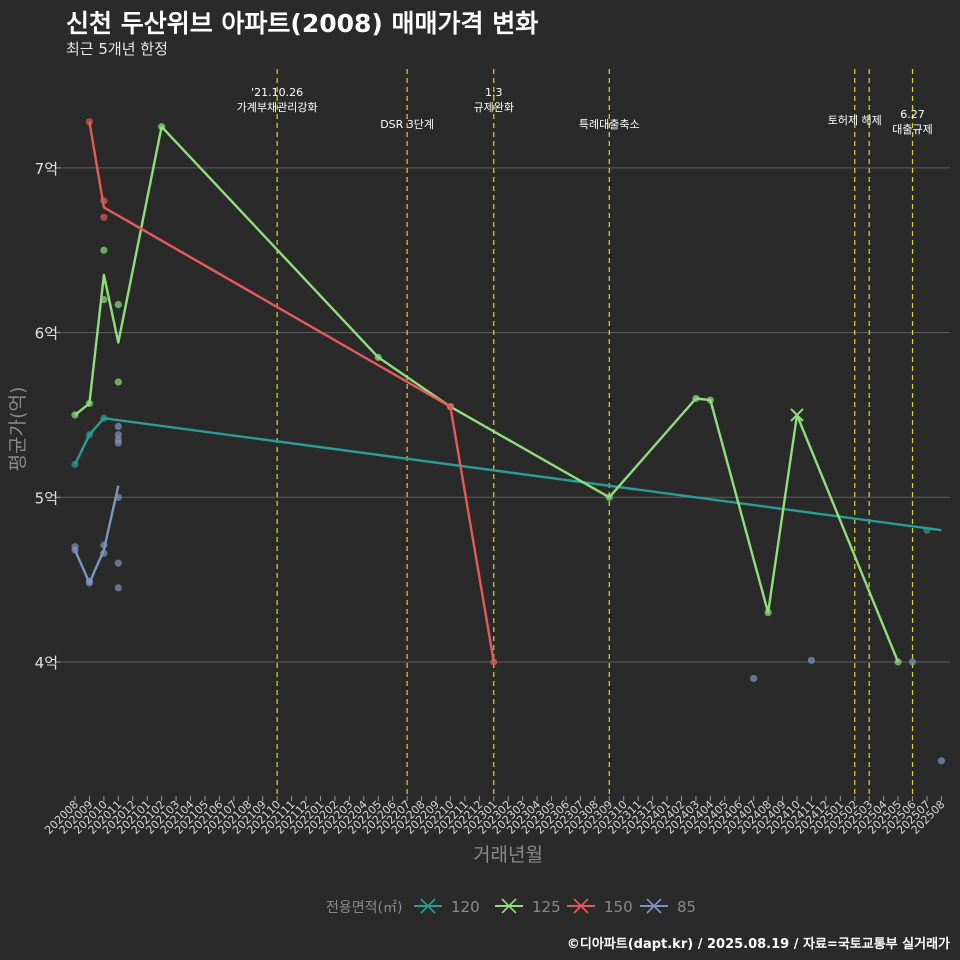 Image resolution: width=960 pixels, height=960 pixels. Describe the element at coordinates (797, 415) in the screenshot. I see `data-point-cross` at that location.